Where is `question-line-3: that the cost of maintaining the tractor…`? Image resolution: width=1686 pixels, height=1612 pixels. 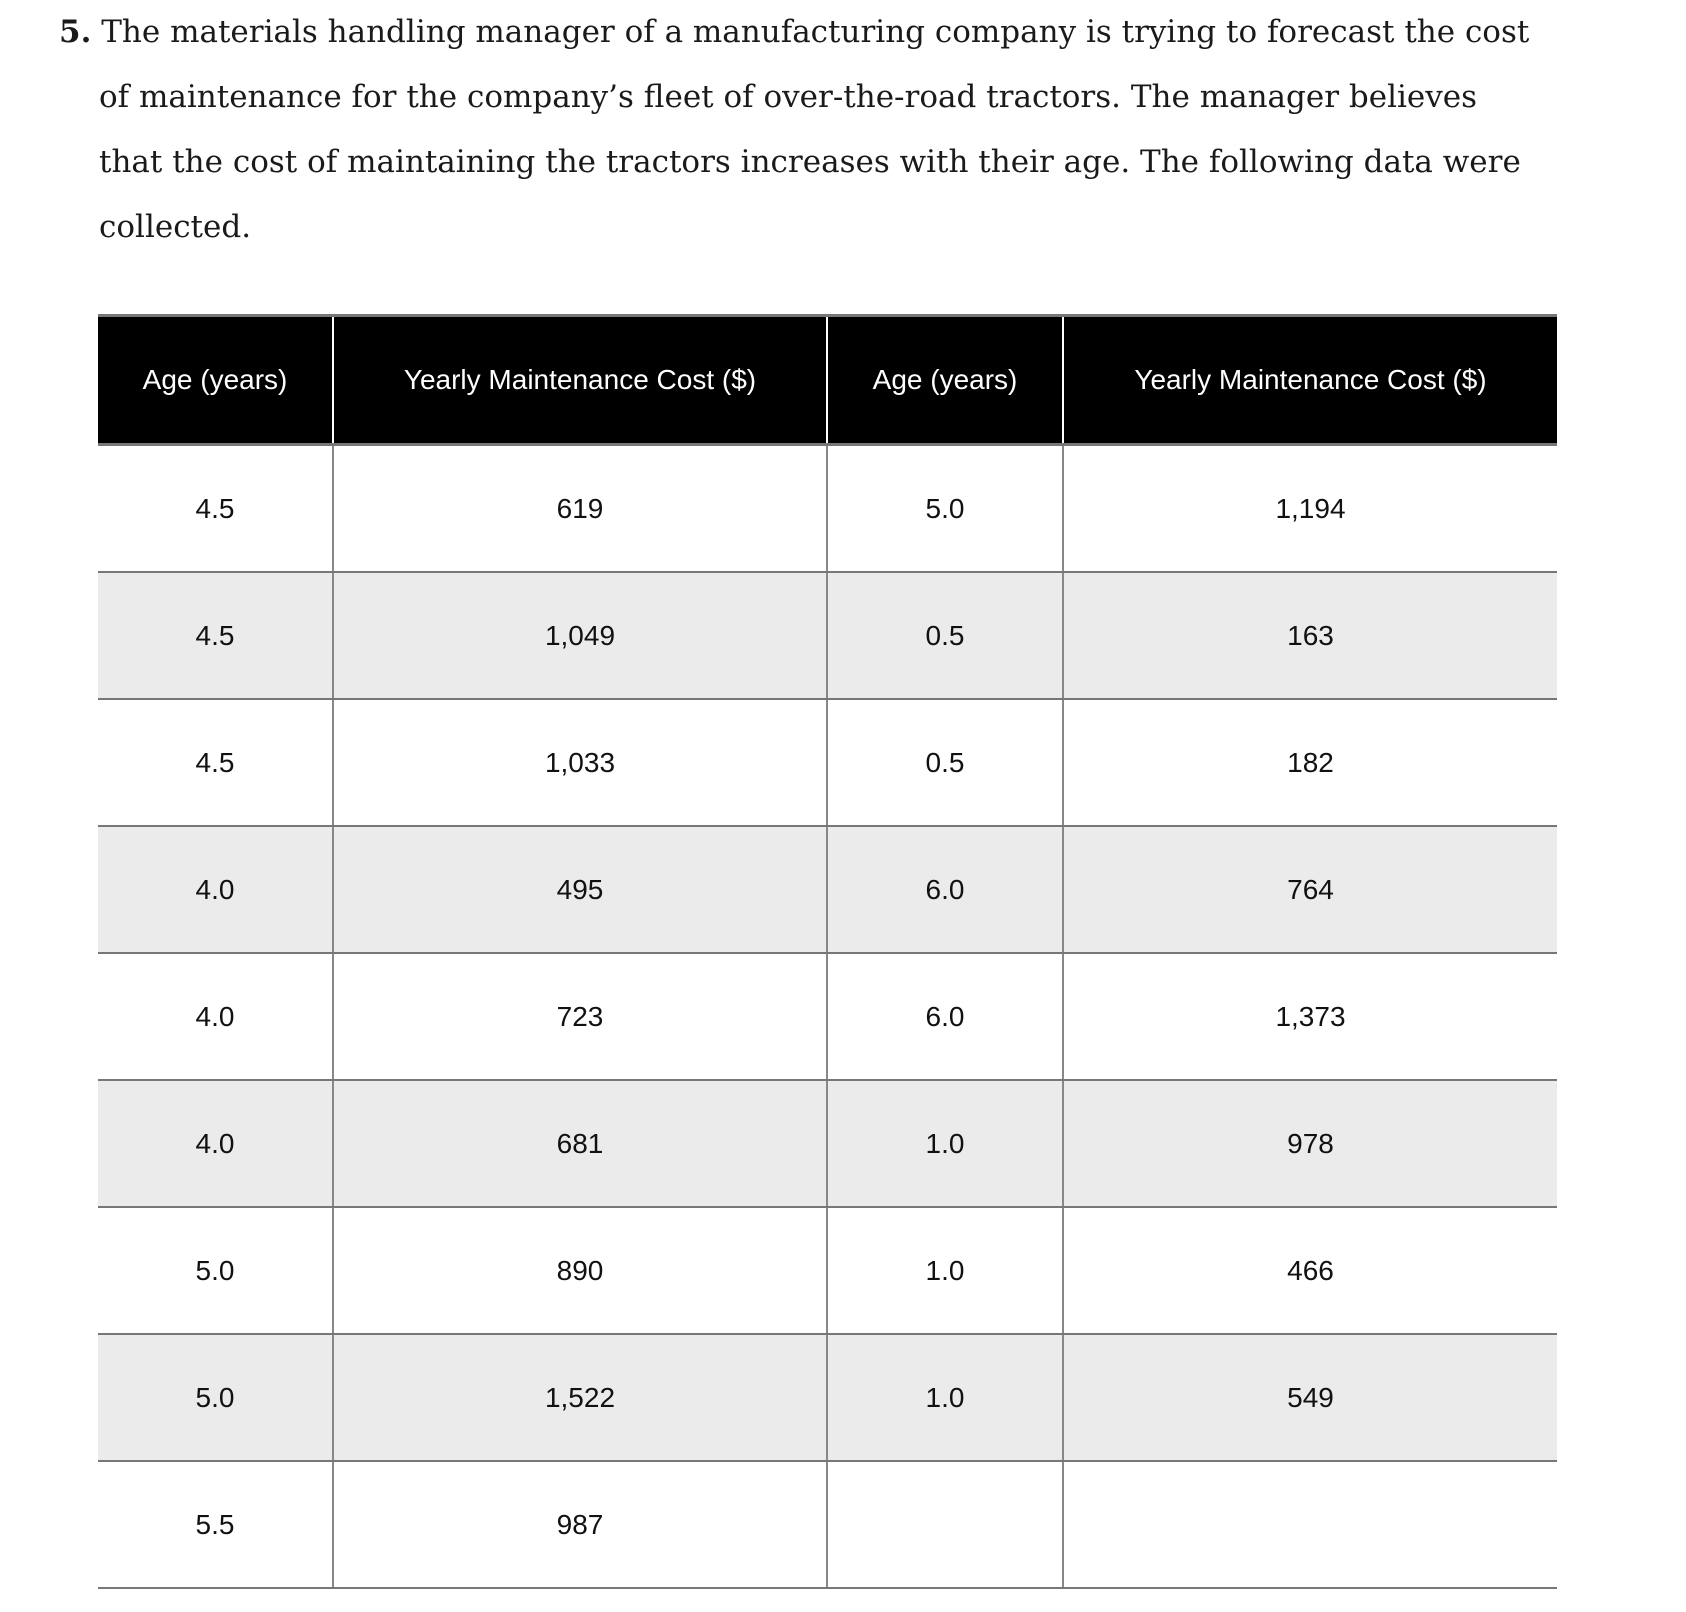
question-line-3: that the cost of maintaining the tractor… is located at coordinates (810, 162).